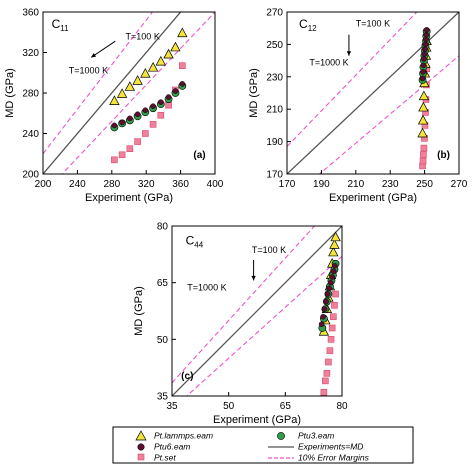 The height and width of the screenshot is (465, 474). What do you see at coordinates (373, 24) in the screenshot?
I see `c12-arrow-label-top: T=100 K` at bounding box center [373, 24].